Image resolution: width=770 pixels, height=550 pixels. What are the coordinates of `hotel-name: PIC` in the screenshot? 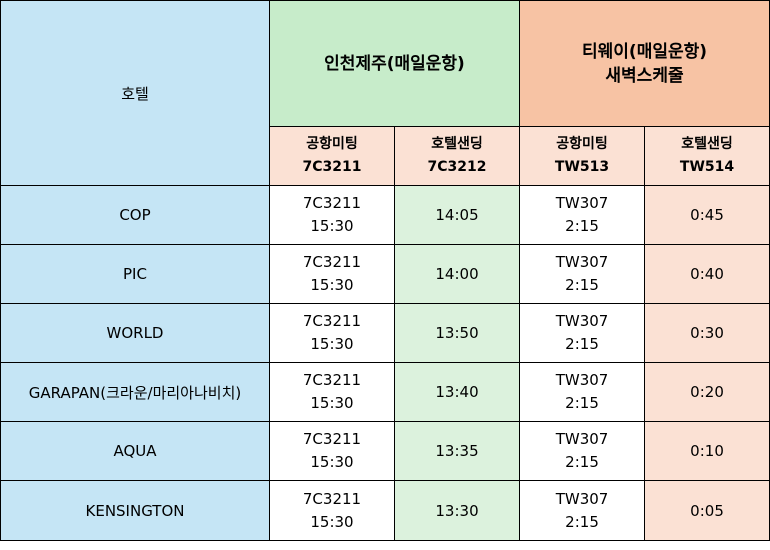 It's located at (135, 274).